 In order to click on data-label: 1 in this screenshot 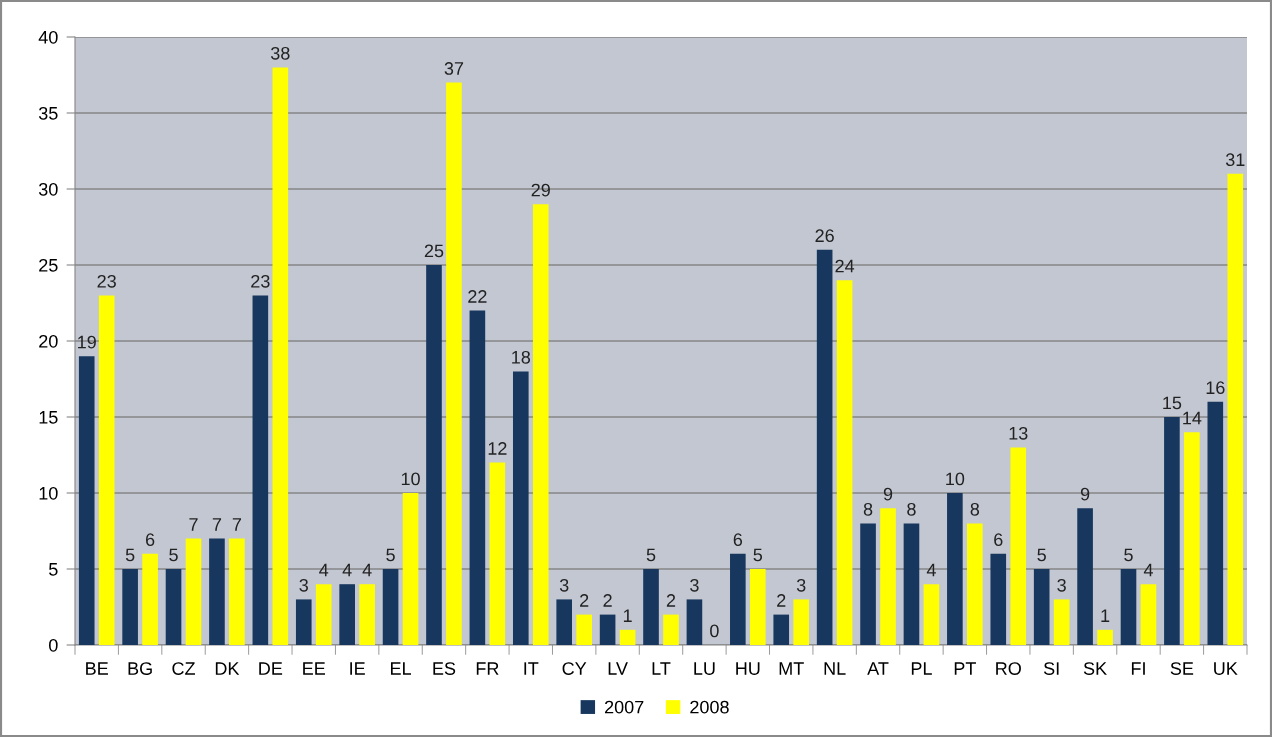, I will do `click(1105, 615)`.